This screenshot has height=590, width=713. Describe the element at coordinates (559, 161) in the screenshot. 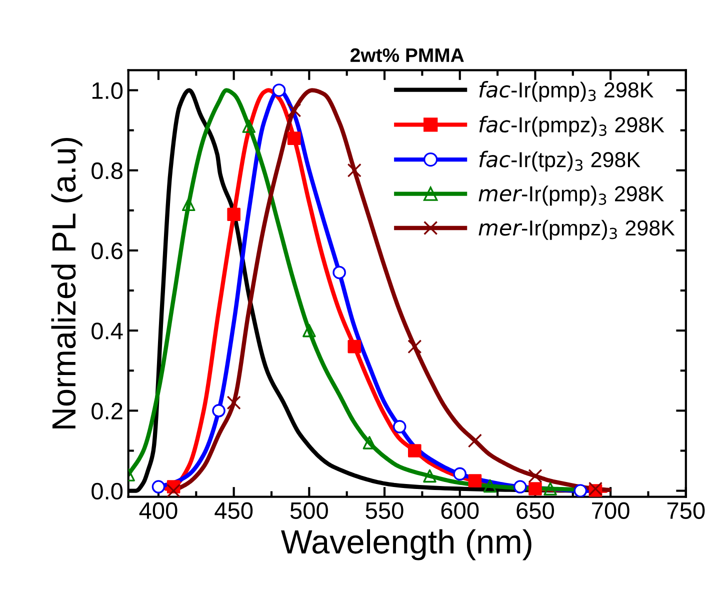

I see `legend-label: fac-Ir(tpz)$_{3}$ 298K` at that location.